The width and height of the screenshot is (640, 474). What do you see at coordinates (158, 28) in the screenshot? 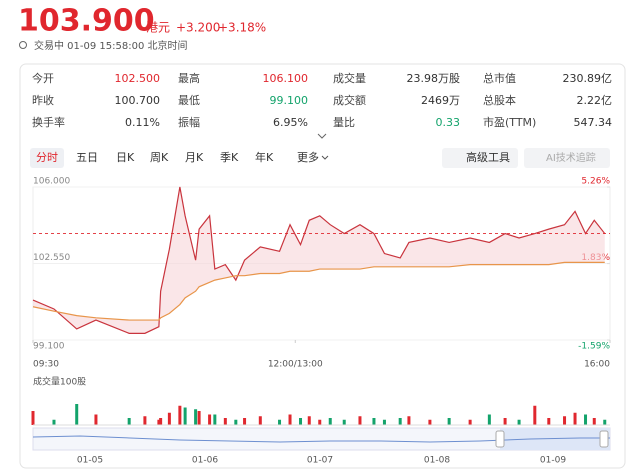
I see `currency: 港元` at bounding box center [158, 28].